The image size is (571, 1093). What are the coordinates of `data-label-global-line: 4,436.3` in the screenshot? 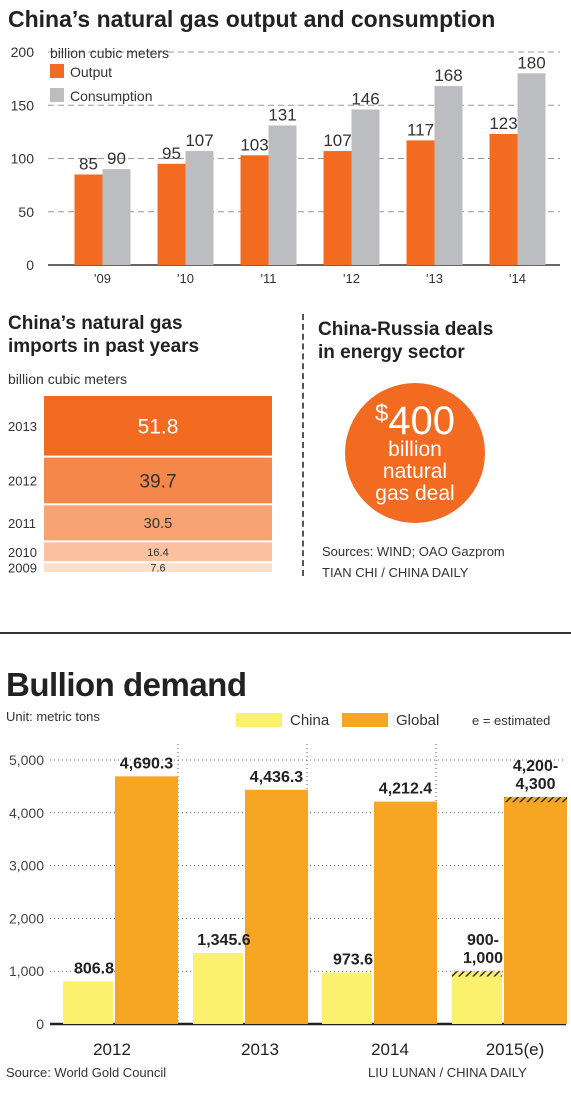 It's located at (276, 777).